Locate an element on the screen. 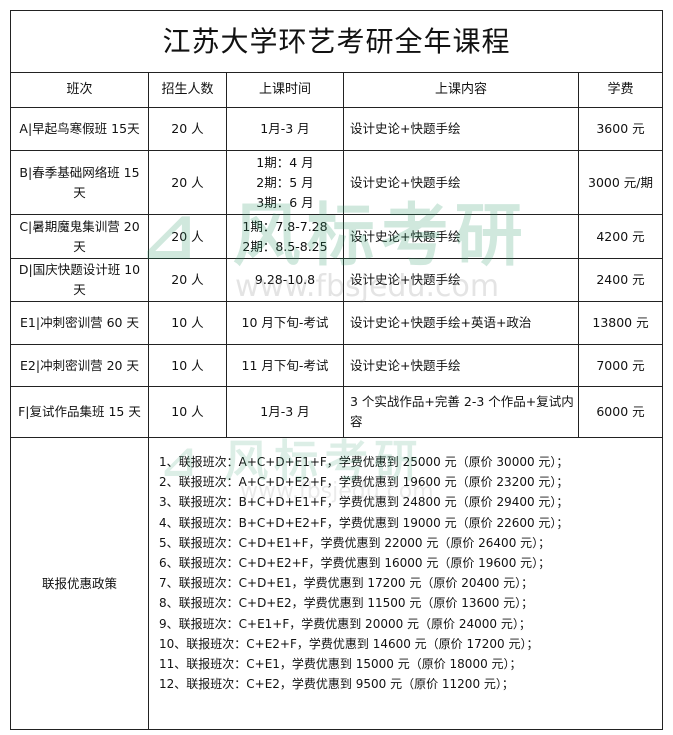 The width and height of the screenshot is (673, 735). header-fee: 学费 is located at coordinates (620, 90).